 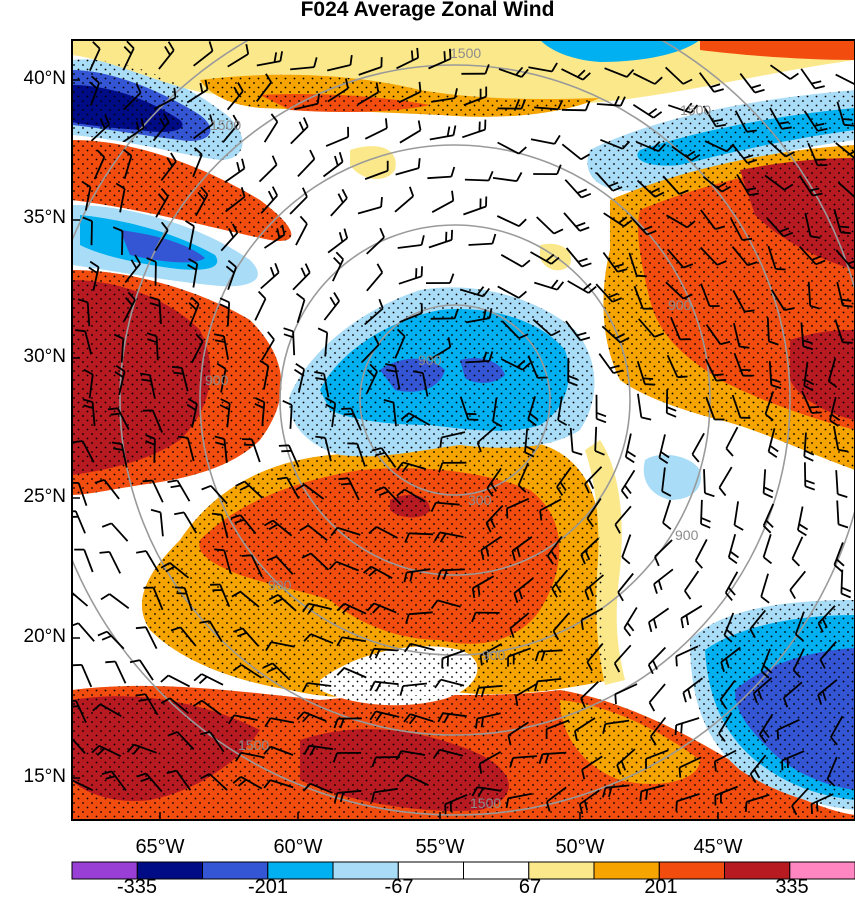 What do you see at coordinates (44, 356) in the screenshot?
I see `lat-label: 30°N` at bounding box center [44, 356].